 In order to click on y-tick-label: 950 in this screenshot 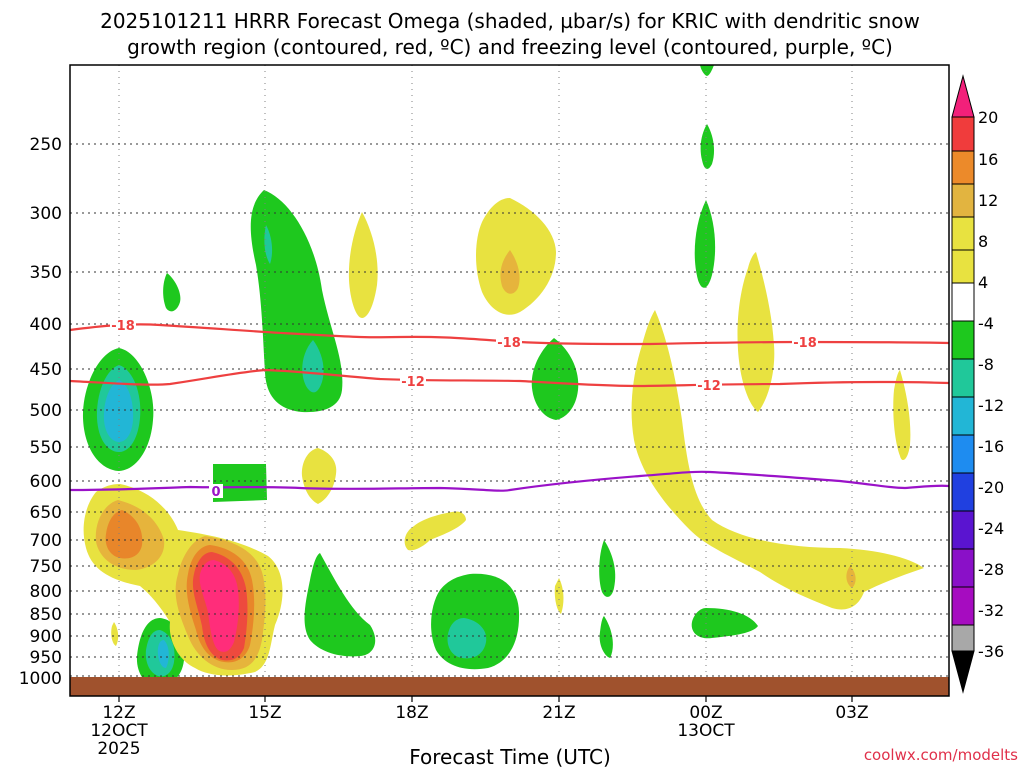, I will do `click(46, 658)`.